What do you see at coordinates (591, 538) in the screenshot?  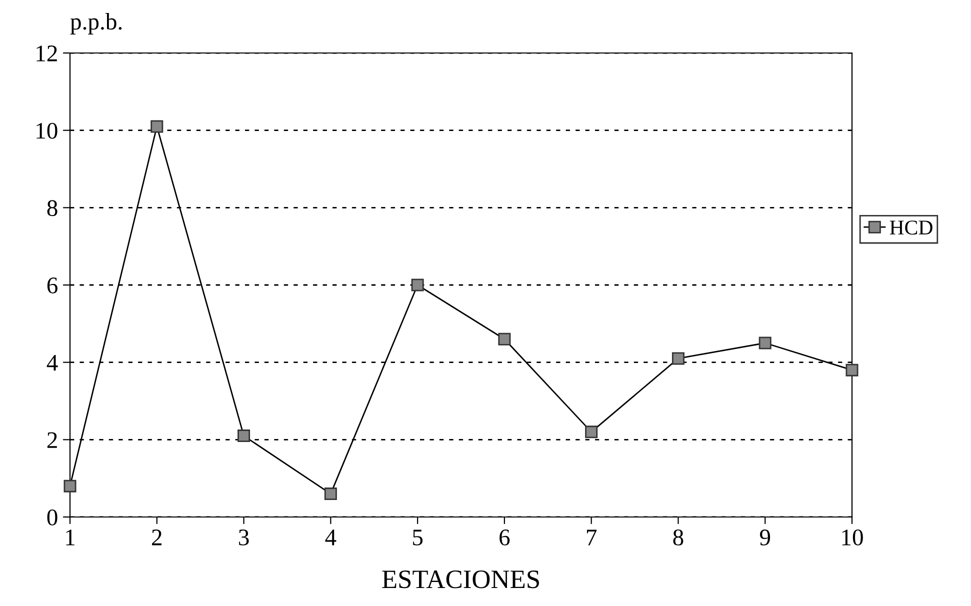 I see `x-tick-label: 7` at bounding box center [591, 538].